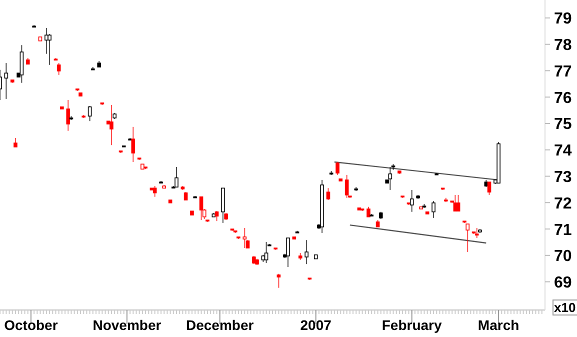 The height and width of the screenshot is (337, 577). Describe the element at coordinates (563, 257) in the screenshot. I see `y-tick-label: 70` at that location.